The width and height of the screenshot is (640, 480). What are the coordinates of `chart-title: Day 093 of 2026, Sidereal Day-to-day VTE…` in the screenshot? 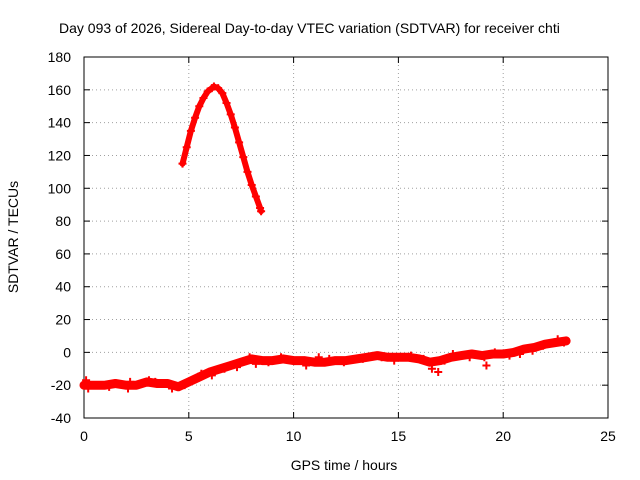 It's located at (309, 28).